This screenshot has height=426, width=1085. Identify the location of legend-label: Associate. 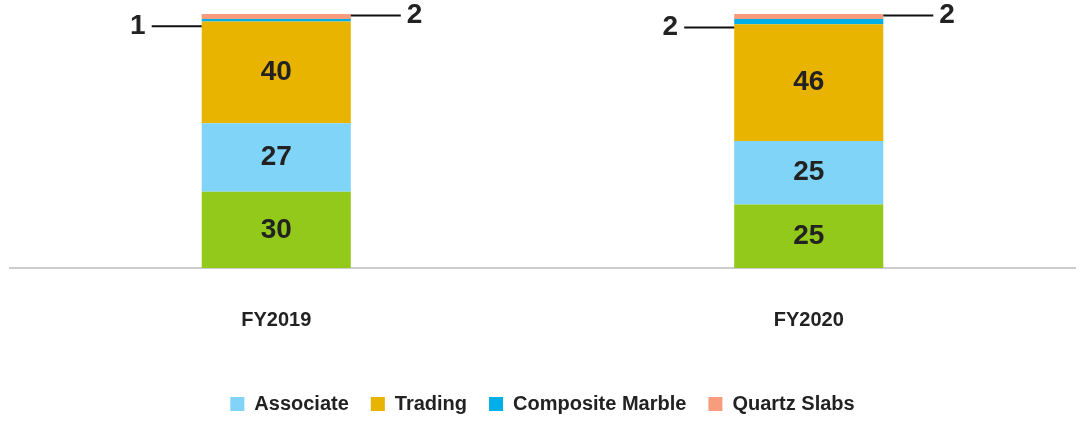
(301, 402).